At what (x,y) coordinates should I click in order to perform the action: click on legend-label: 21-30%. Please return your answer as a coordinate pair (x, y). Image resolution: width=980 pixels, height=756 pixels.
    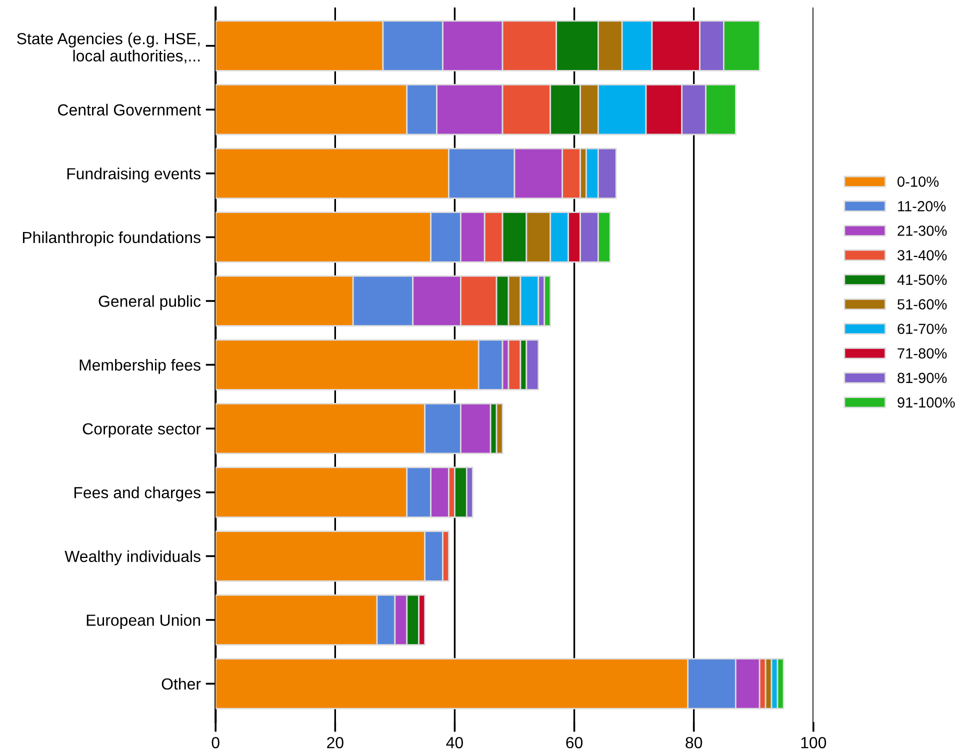
    Looking at the image, I should click on (922, 231).